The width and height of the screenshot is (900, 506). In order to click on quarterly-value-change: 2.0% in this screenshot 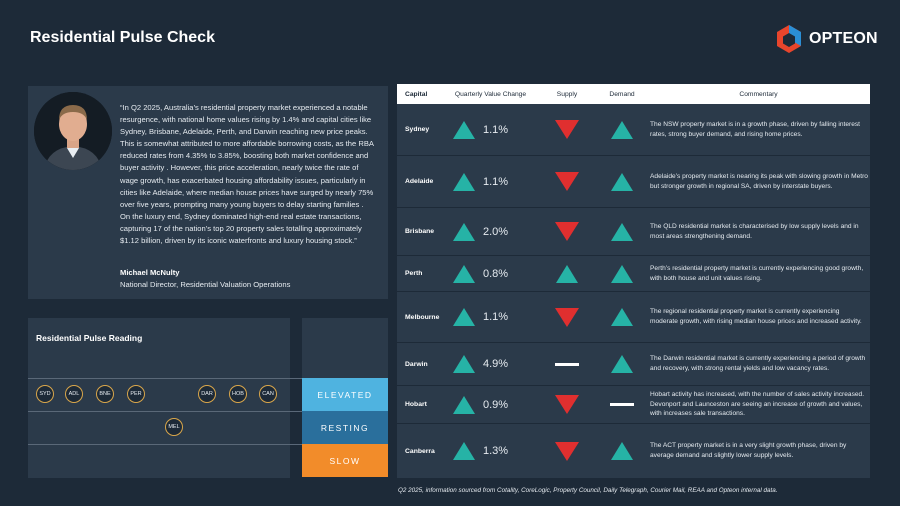, I will do `click(492, 231)`.